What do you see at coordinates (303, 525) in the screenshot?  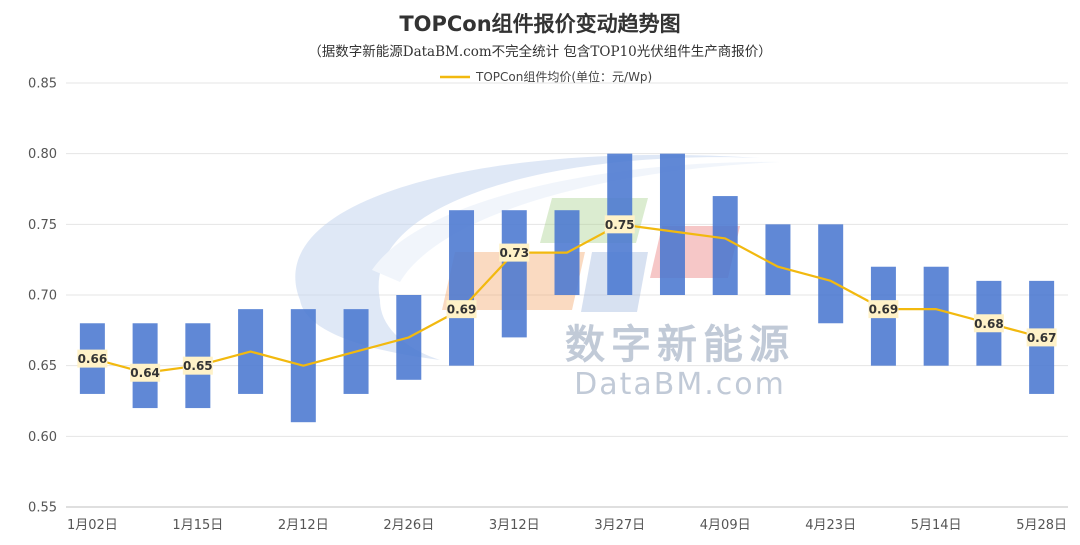 I see `x-tick-label: 2月12日` at bounding box center [303, 525].